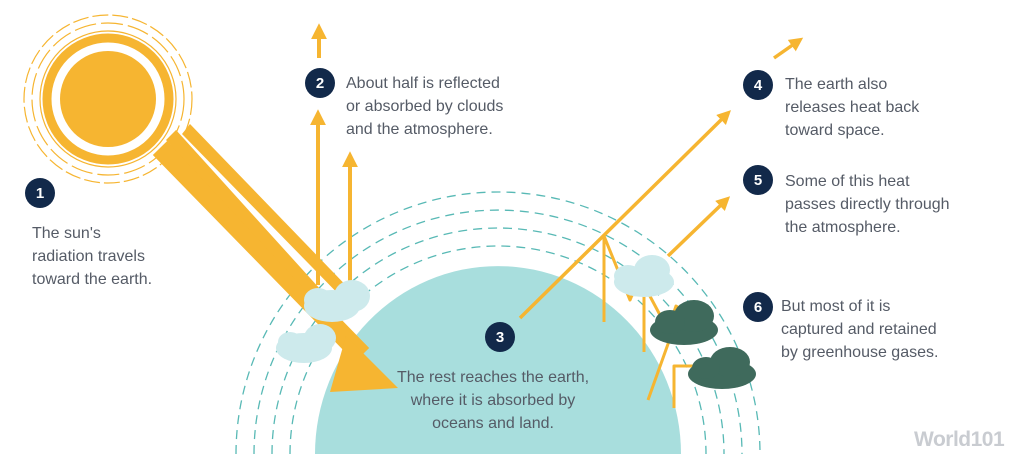 This screenshot has width=1012, height=454. I want to click on earth-icon, so click(498, 360).